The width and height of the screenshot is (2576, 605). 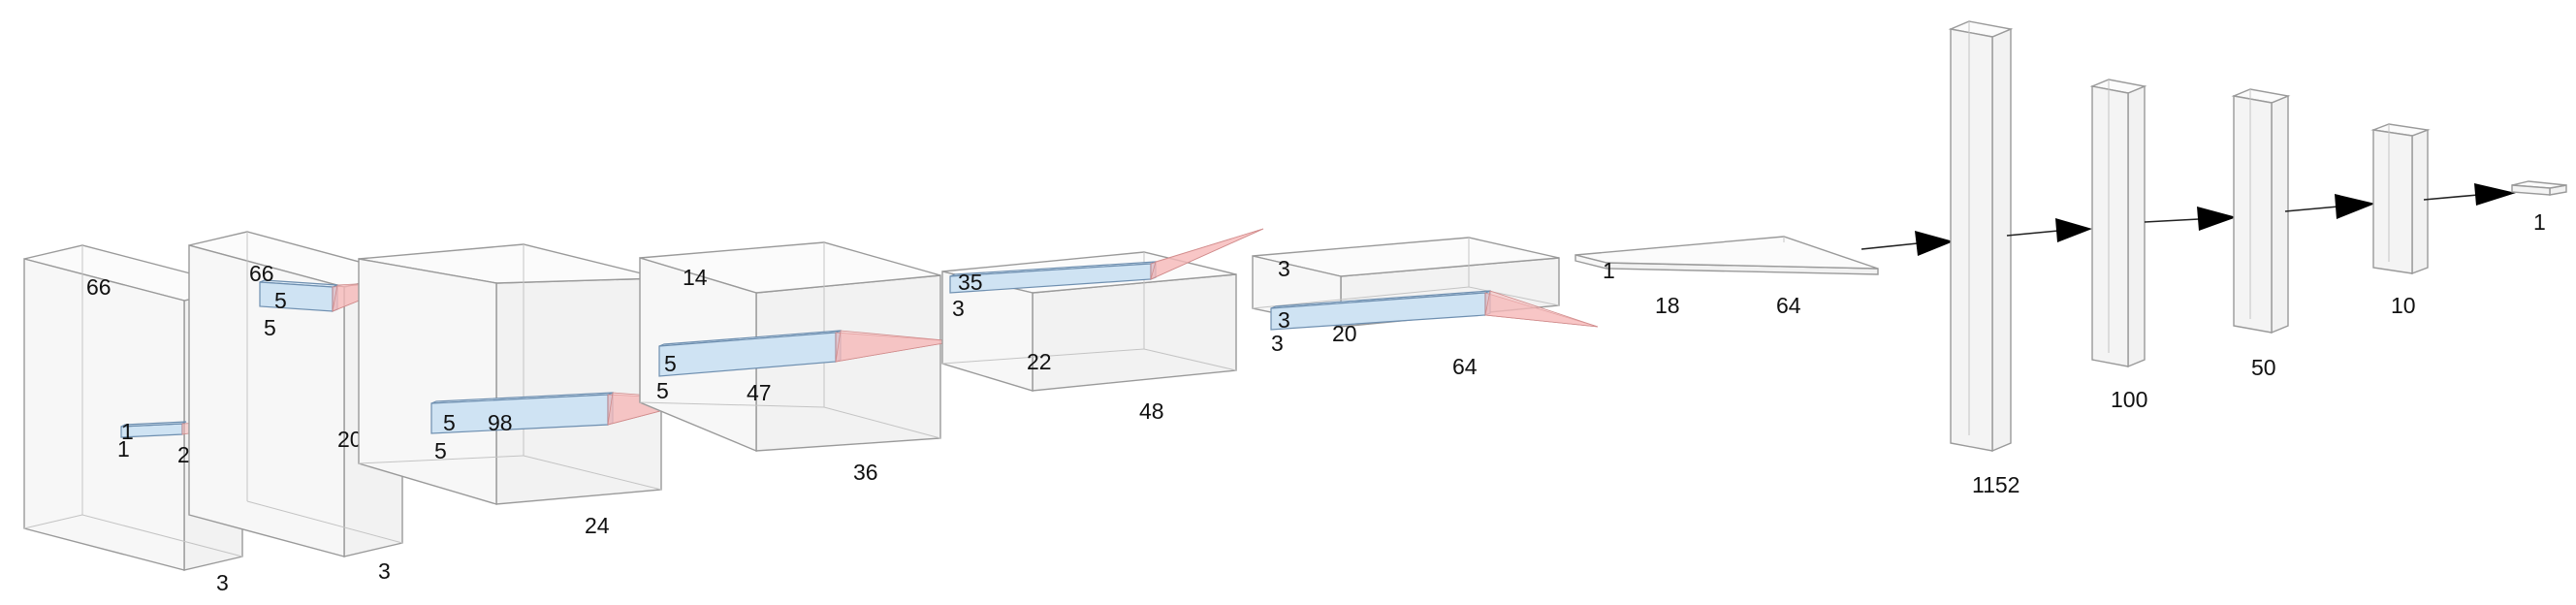 I want to click on fc1152-label: 1152, so click(x=1995, y=484).